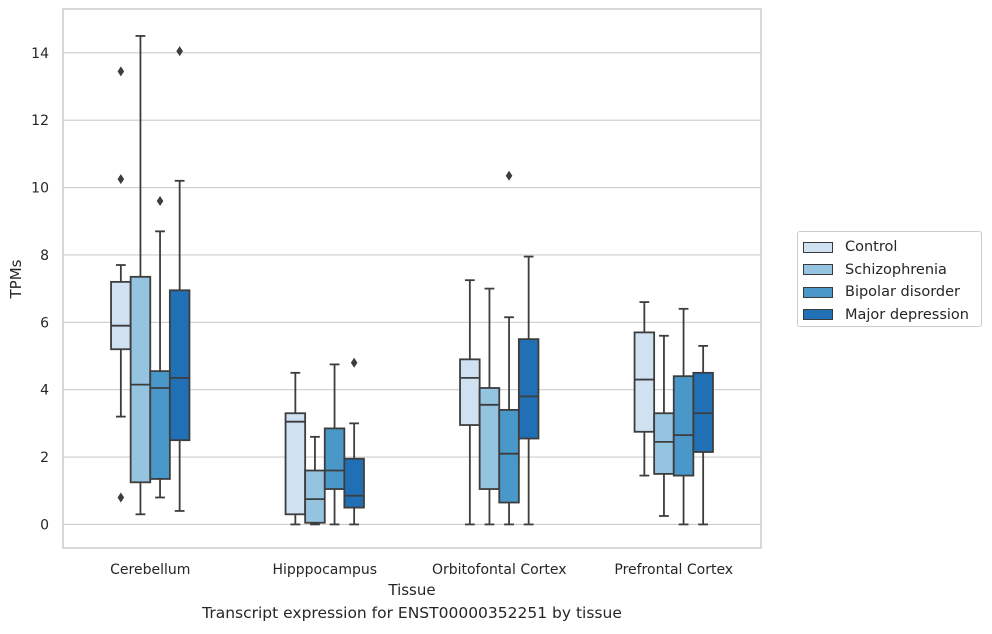 Image resolution: width=992 pixels, height=634 pixels. What do you see at coordinates (907, 314) in the screenshot?
I see `legend-label: Major depression` at bounding box center [907, 314].